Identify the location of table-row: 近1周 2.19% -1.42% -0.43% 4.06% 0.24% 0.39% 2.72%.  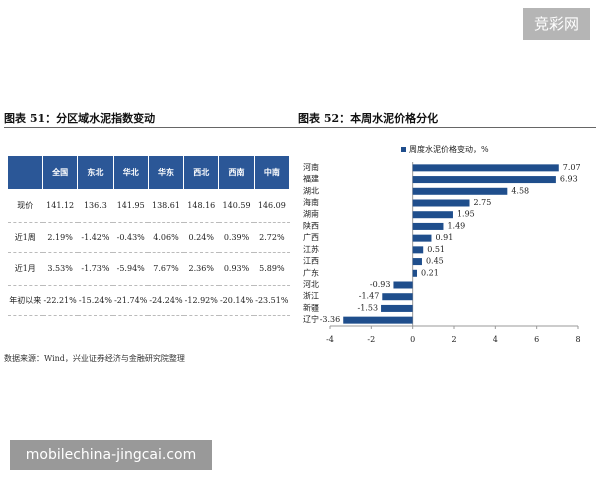
(149, 237).